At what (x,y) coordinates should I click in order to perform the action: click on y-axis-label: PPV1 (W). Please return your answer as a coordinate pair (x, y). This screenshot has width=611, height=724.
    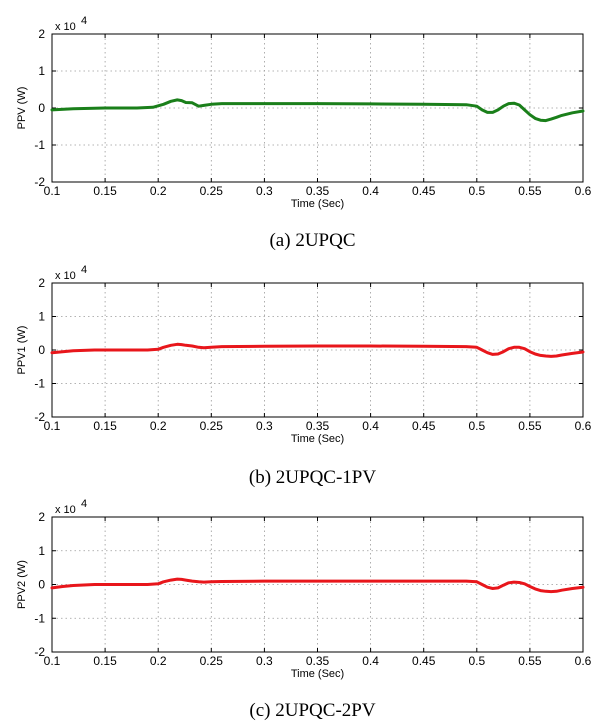
    Looking at the image, I should click on (22, 350).